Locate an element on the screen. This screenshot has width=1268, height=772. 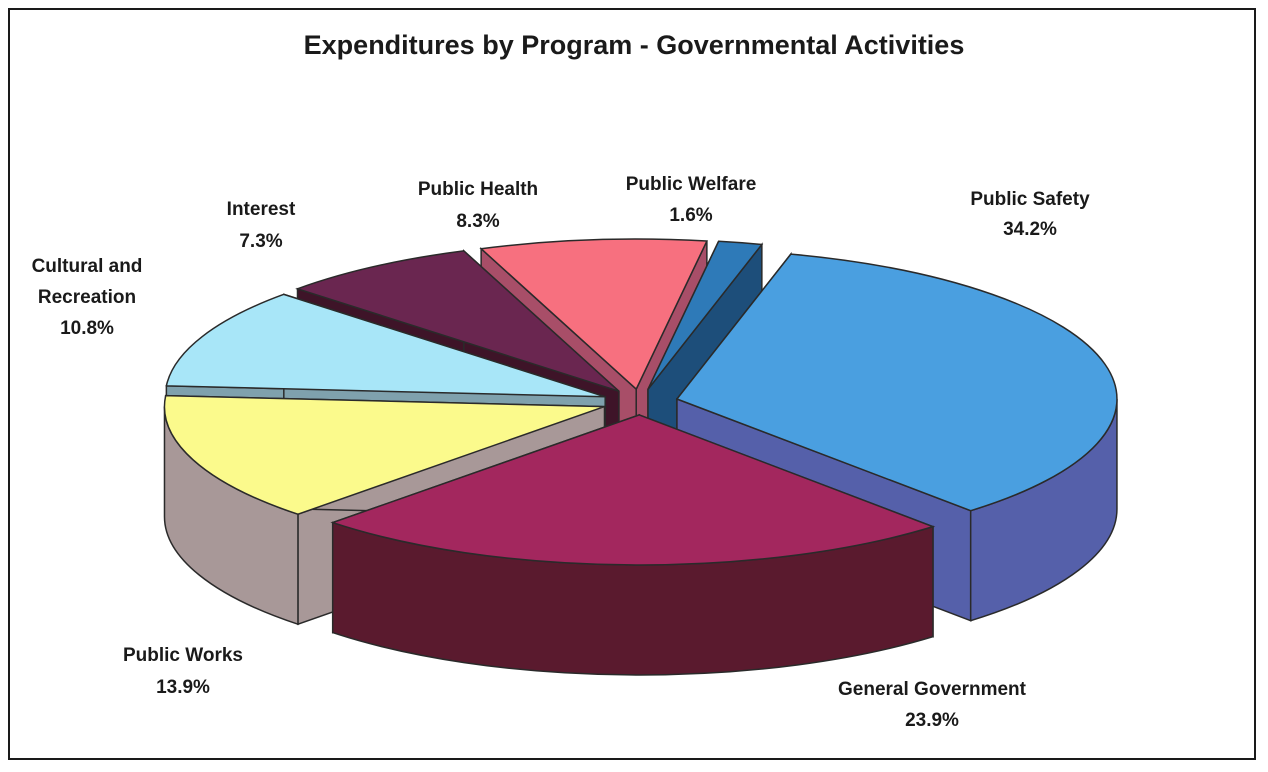
slice-label-line2: Recreation is located at coordinates (87, 297).